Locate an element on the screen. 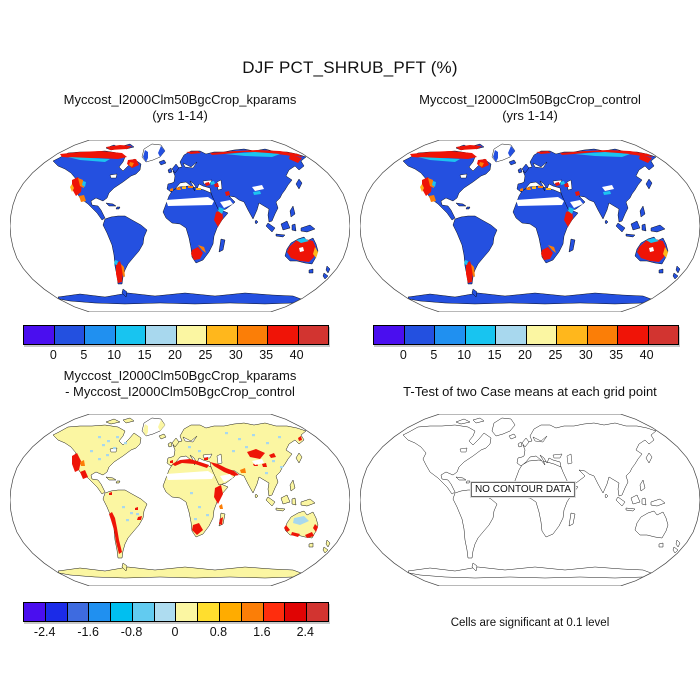  map-ttest-svg is located at coordinates (530, 500).